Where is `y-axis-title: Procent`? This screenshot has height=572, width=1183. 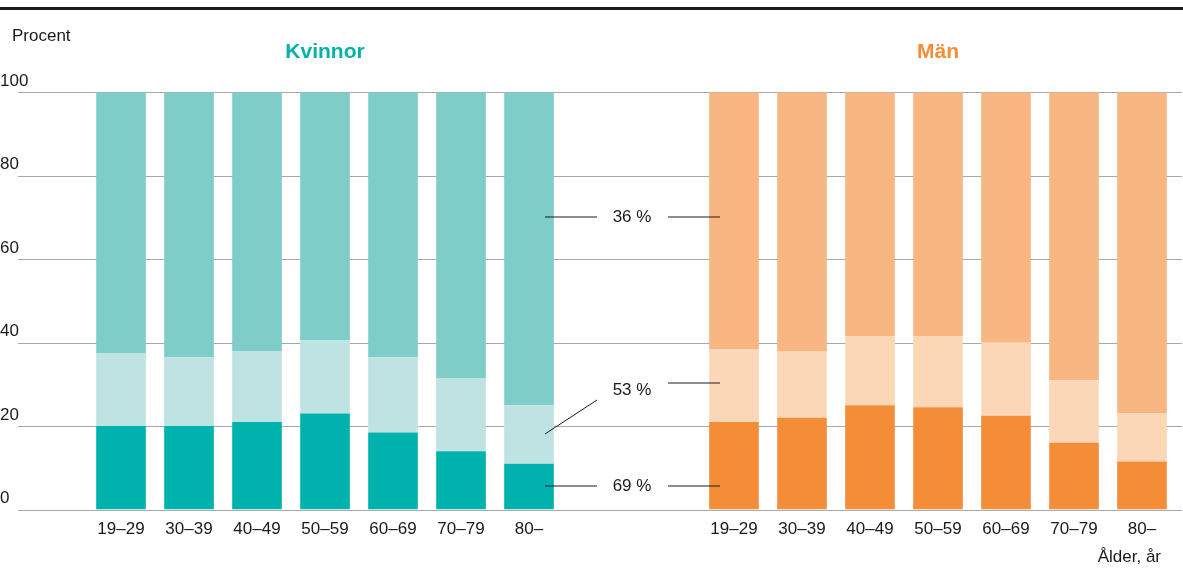 y-axis-title: Procent is located at coordinates (41, 35).